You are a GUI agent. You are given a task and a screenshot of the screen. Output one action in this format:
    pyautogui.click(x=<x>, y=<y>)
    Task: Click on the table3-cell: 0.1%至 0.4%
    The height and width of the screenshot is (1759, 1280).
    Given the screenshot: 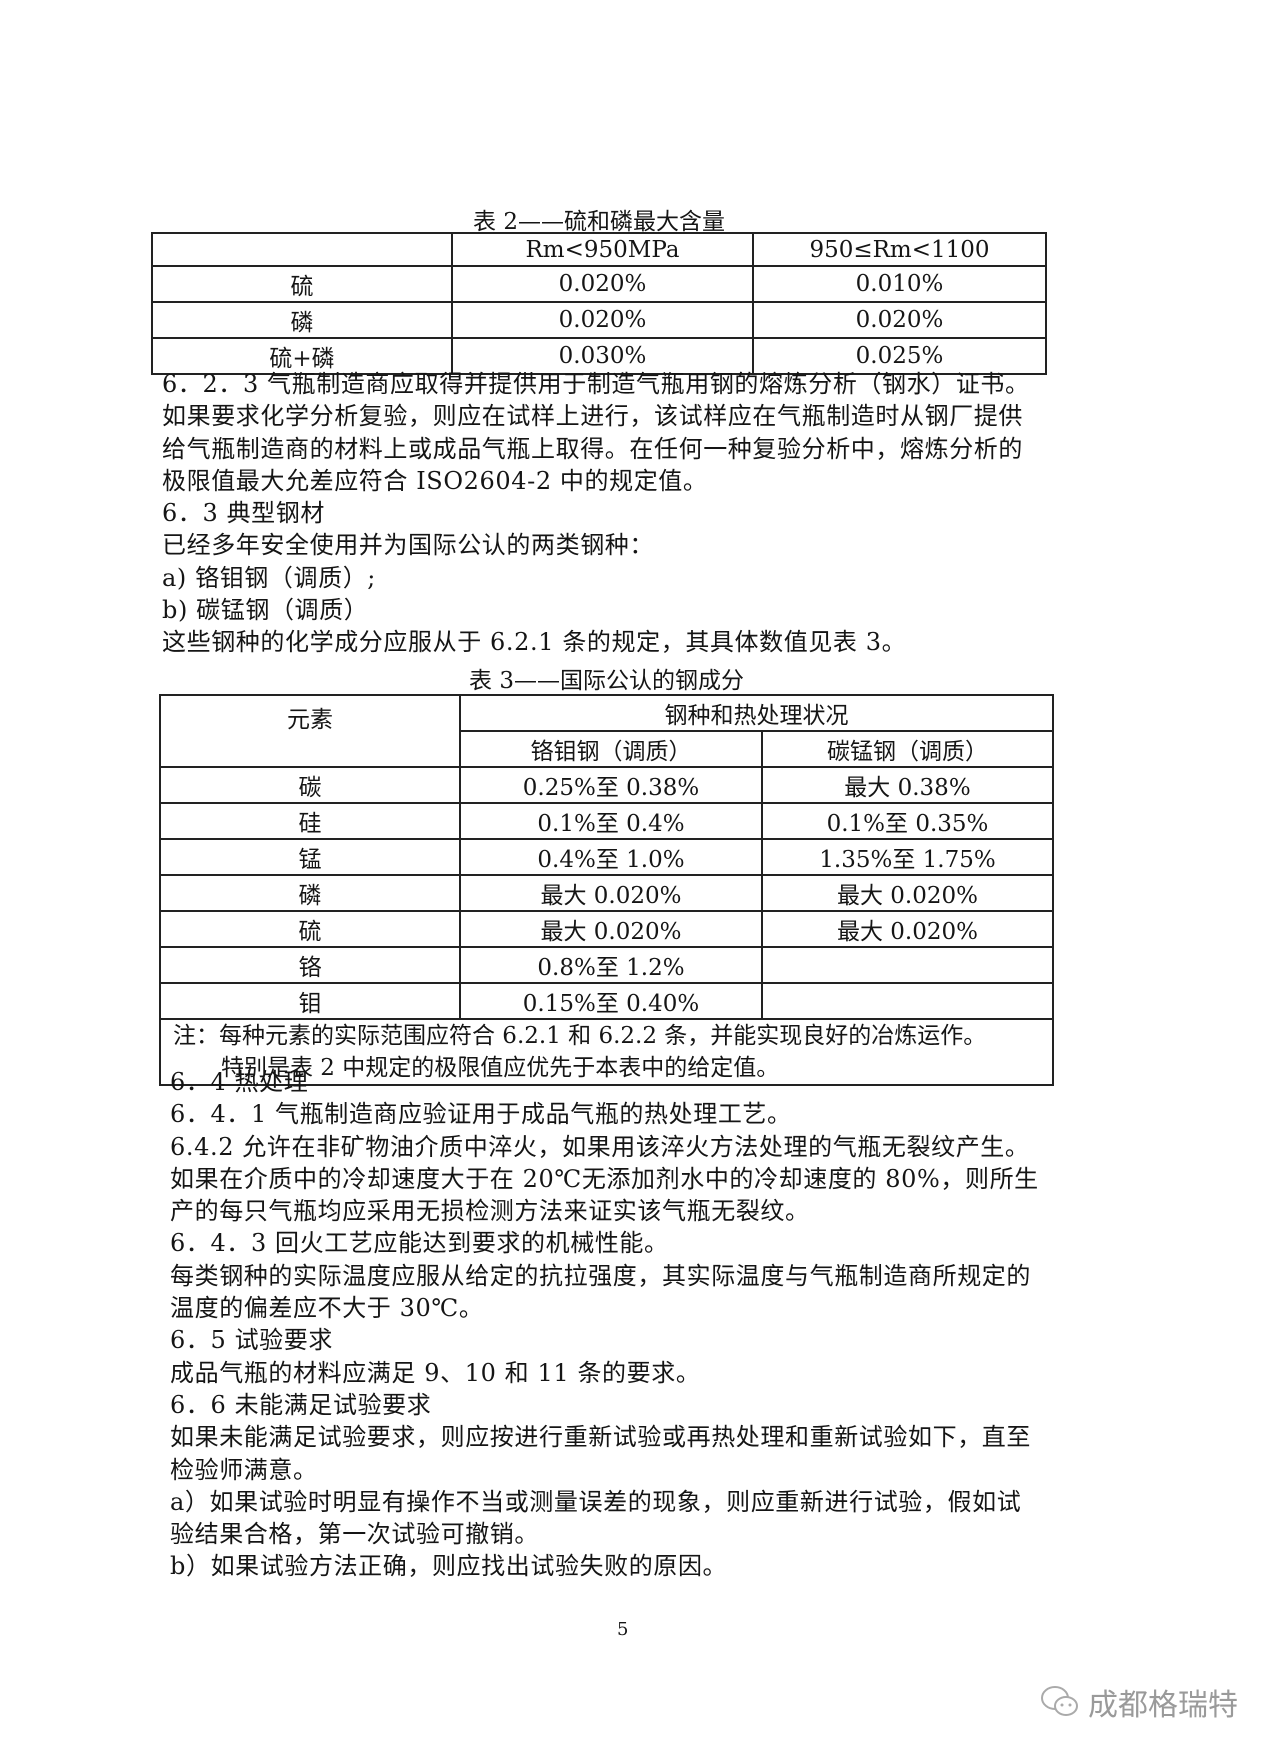 What is the action you would take?
    pyautogui.click(x=611, y=821)
    